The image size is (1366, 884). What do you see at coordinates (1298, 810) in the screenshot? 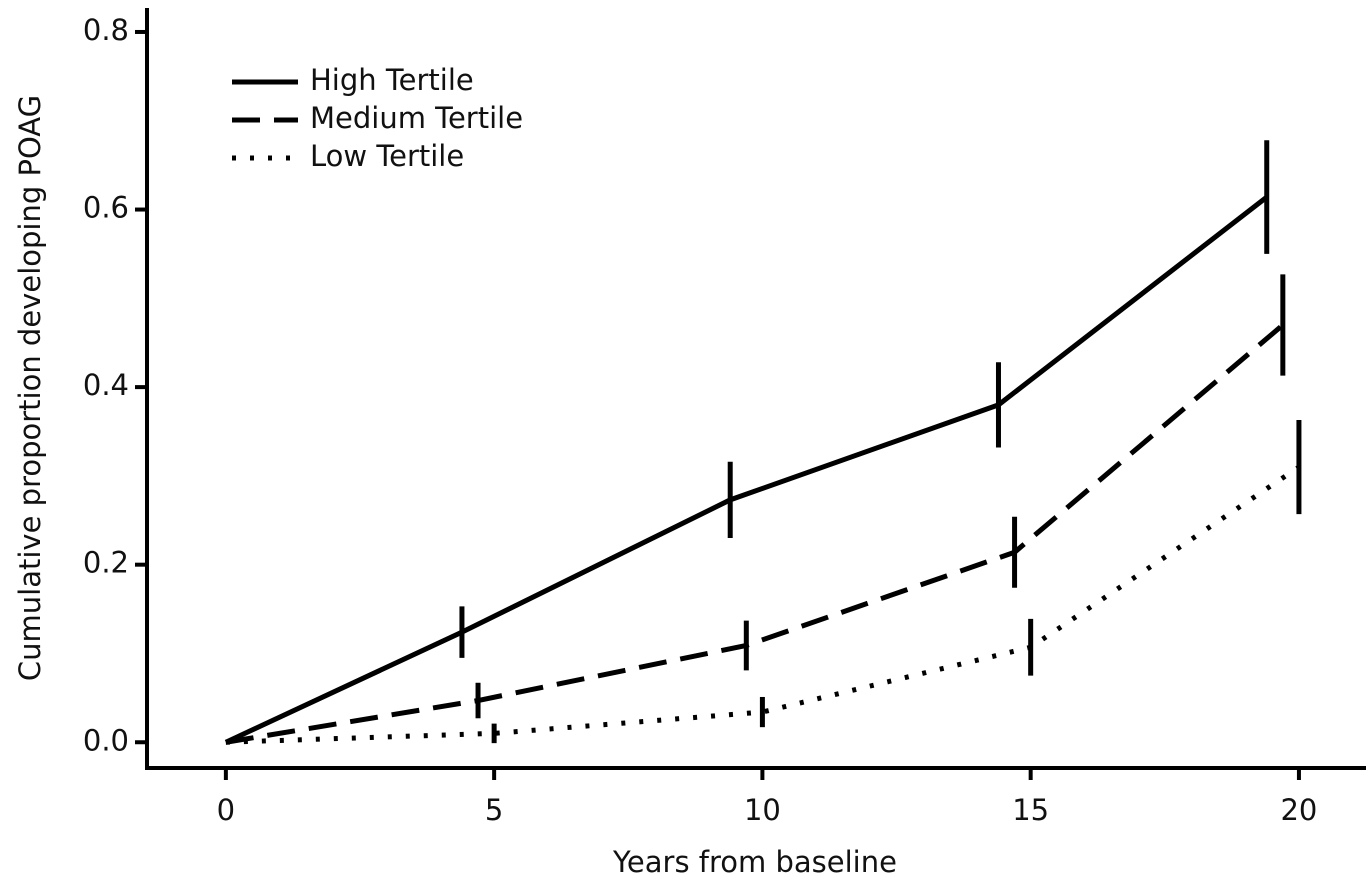
I see `x-tick-label: 20` at bounding box center [1298, 810].